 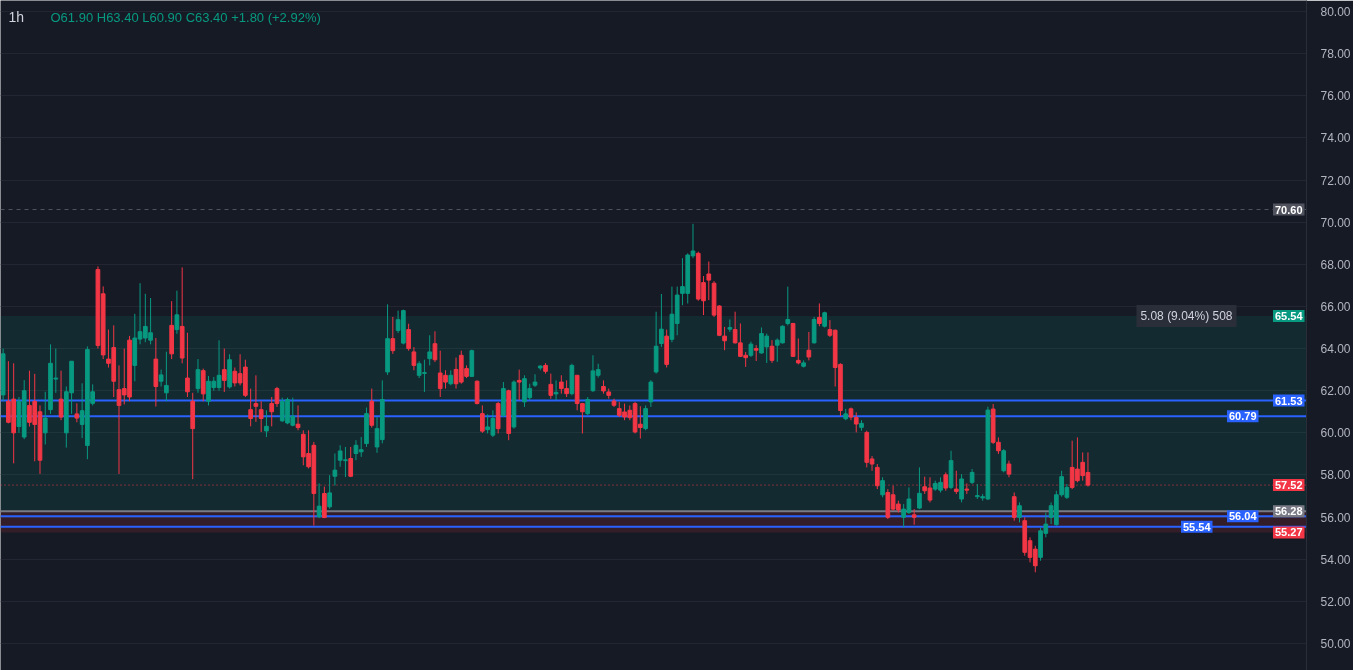 I want to click on band-label: 65.54, so click(x=1289, y=316).